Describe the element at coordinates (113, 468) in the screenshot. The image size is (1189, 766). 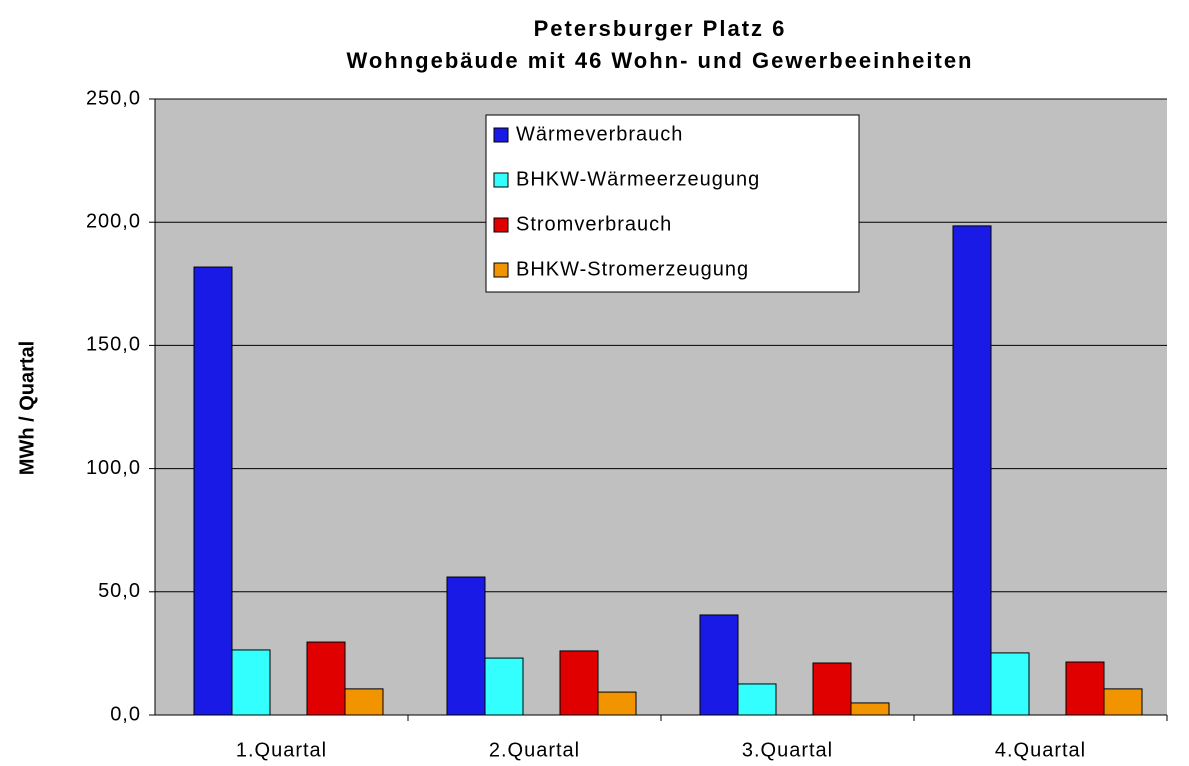
I see `y-tick-label: 100,0` at that location.